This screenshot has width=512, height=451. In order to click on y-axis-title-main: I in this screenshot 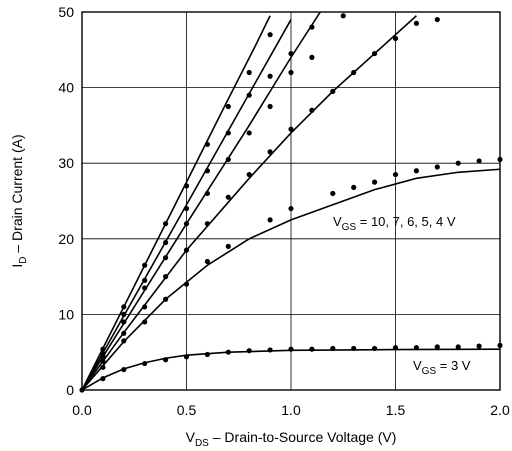, I will do `click(17, 266)`.